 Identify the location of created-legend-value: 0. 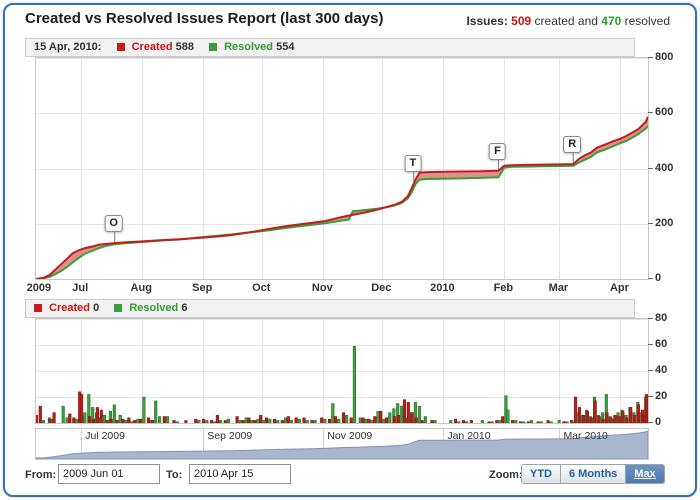
(96, 308).